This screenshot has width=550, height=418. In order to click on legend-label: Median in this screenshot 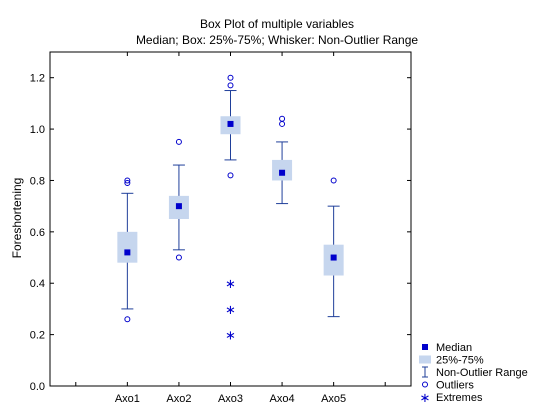, I will do `click(454, 348)`.